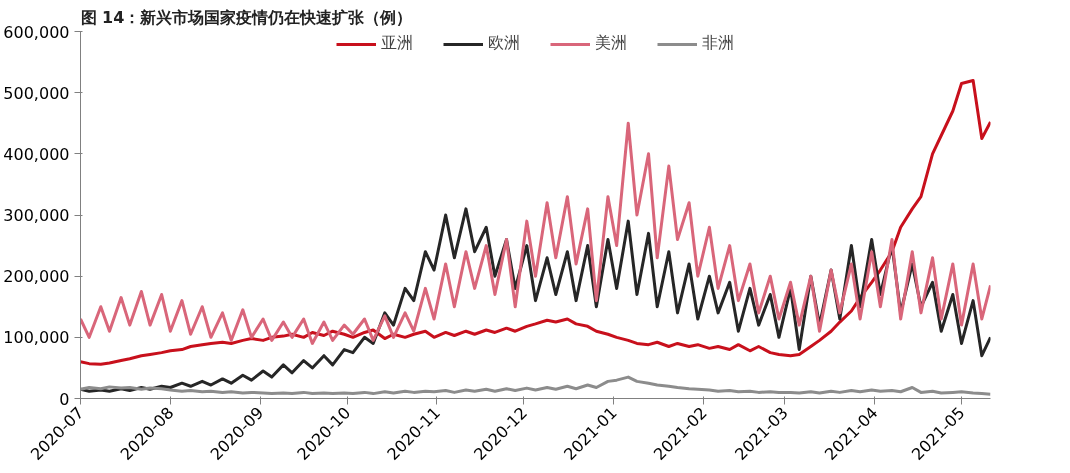  Describe the element at coordinates (246, 17) in the screenshot. I see `chart-title: 图 14：新兴市场国家疫情仍在快速扩张（例）` at that location.